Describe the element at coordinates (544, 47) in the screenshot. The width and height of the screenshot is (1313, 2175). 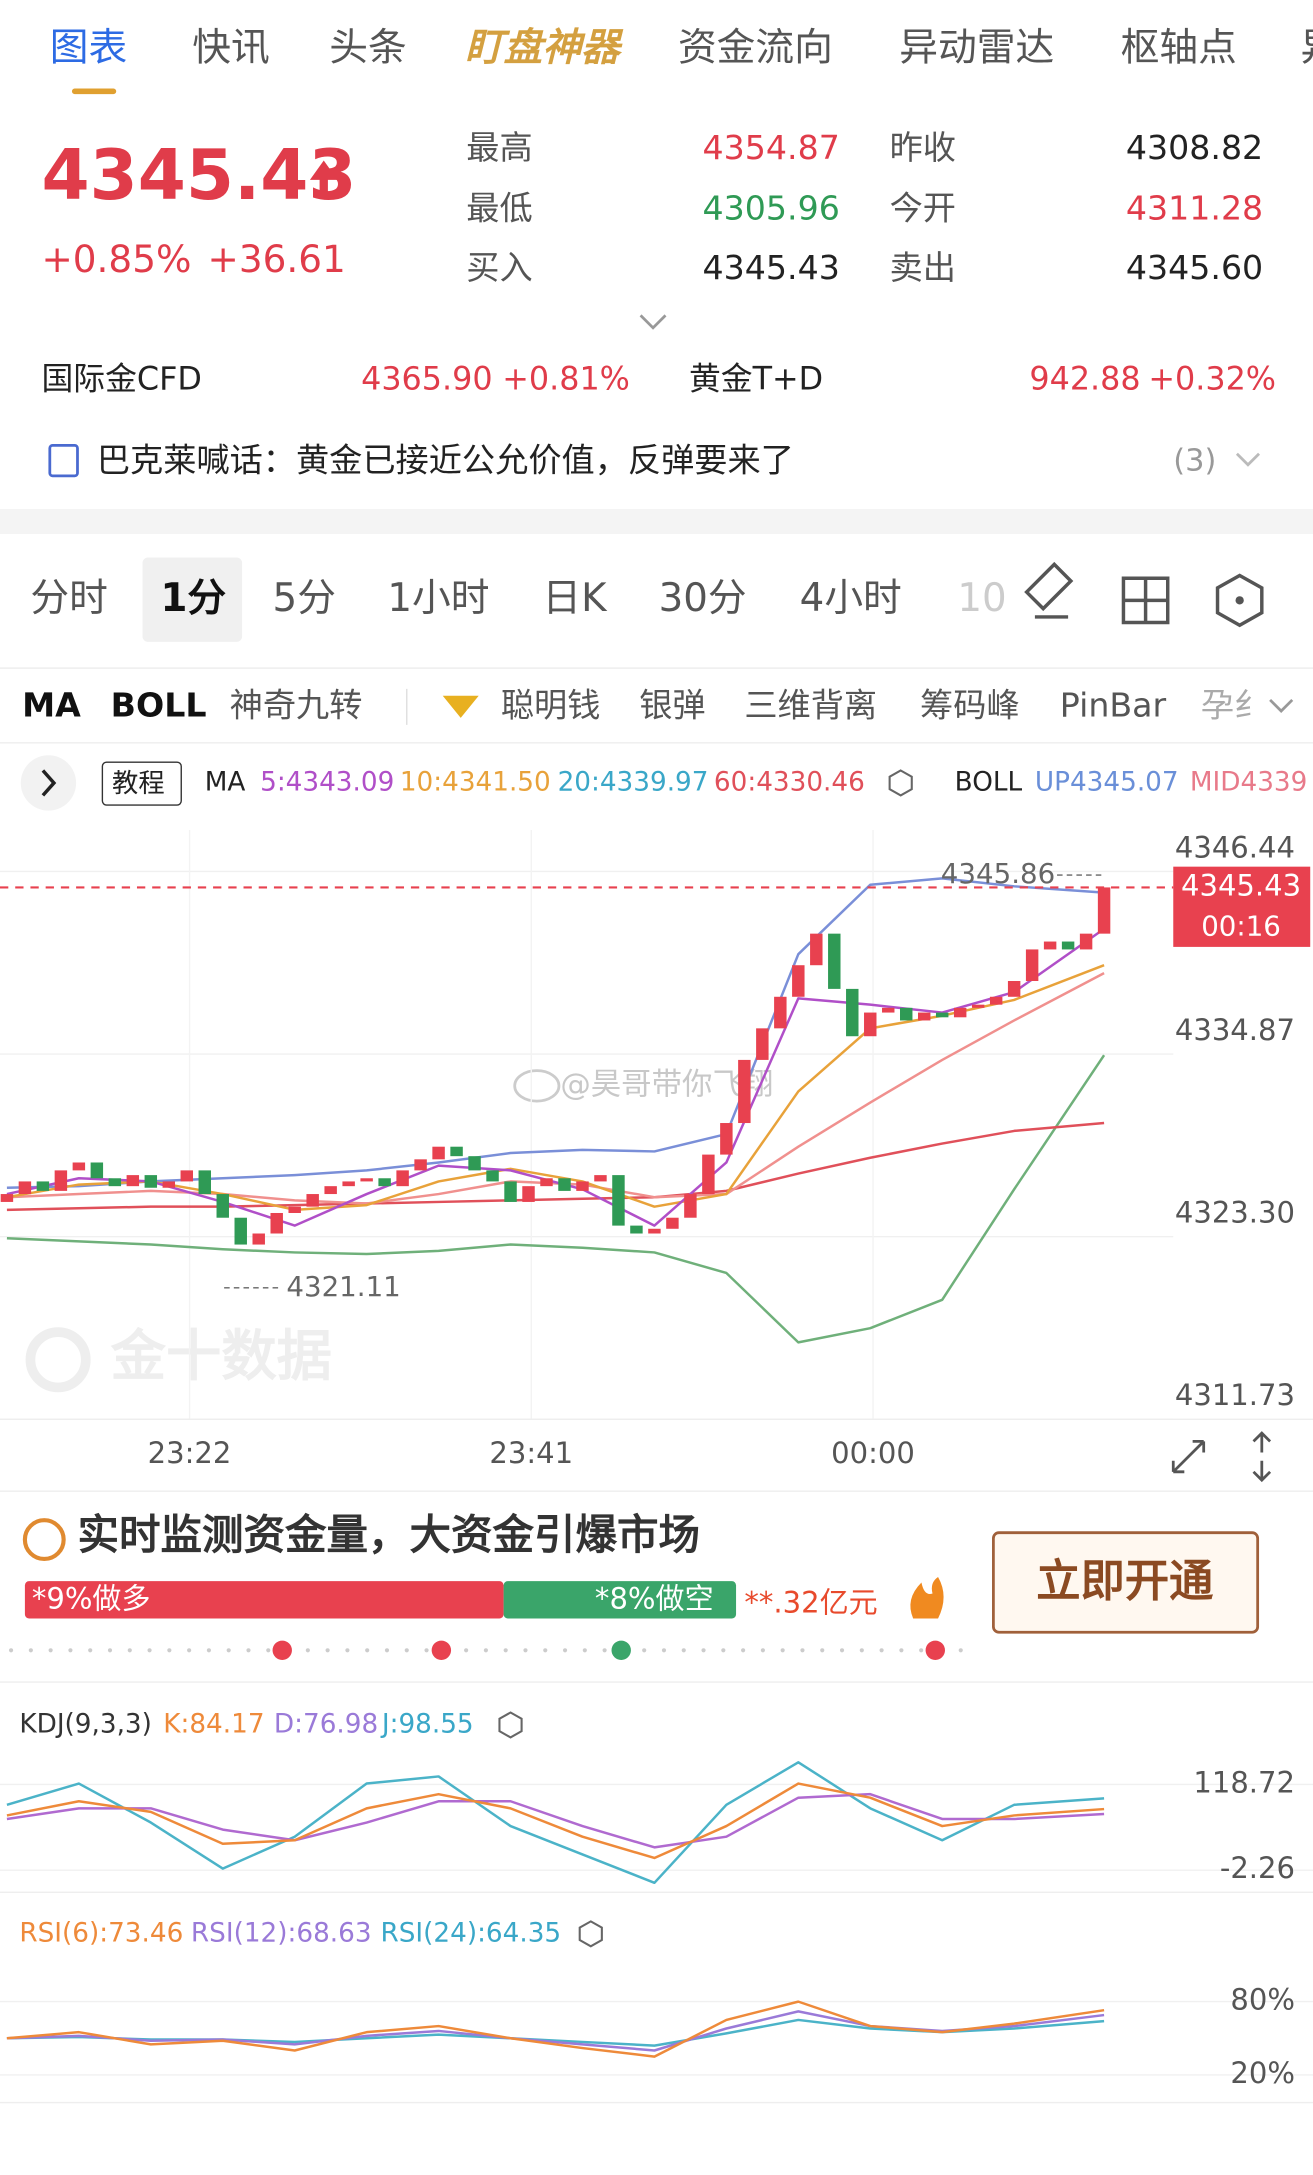
I see `tab: 盯盘神器` at that location.